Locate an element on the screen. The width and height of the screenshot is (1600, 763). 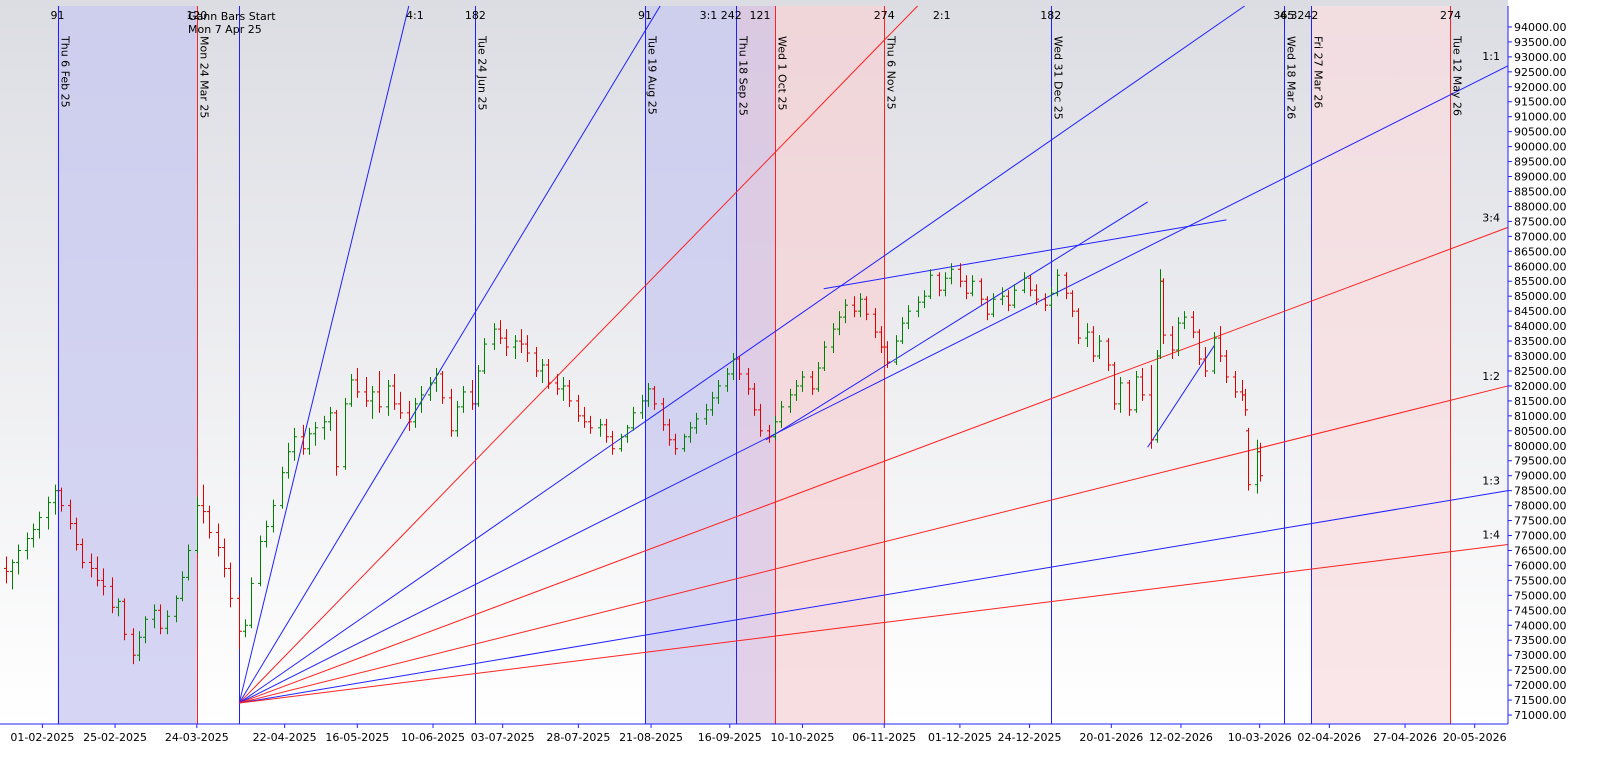
y-tick-label: 90500.00 is located at coordinates (1540, 132).